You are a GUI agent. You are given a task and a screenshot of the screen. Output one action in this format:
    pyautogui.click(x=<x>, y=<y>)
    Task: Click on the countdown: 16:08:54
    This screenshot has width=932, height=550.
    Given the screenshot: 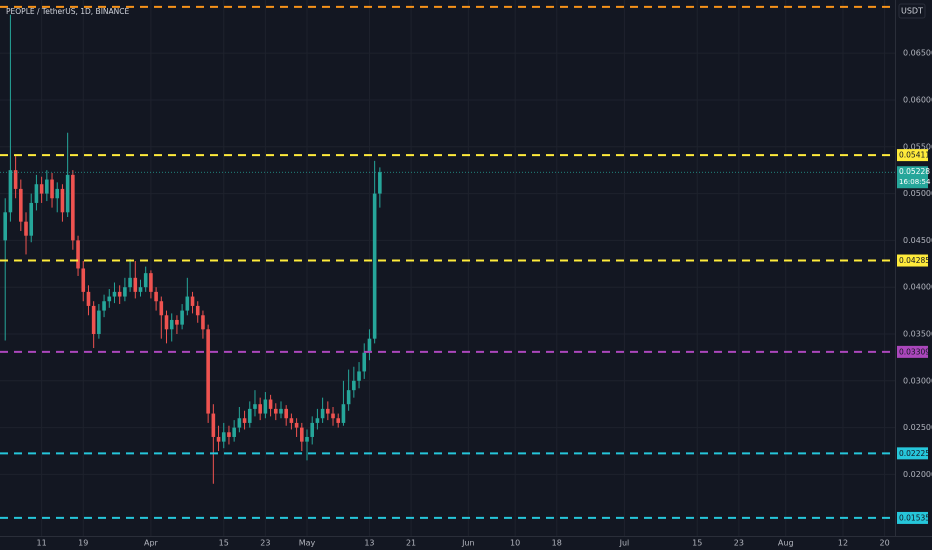 What is the action you would take?
    pyautogui.click(x=915, y=182)
    